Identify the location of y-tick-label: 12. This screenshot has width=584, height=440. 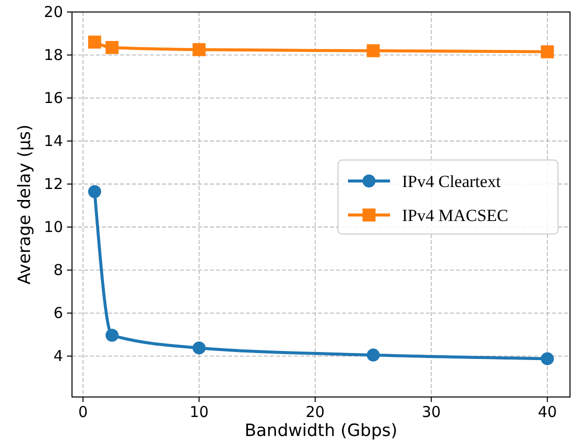
(53, 184).